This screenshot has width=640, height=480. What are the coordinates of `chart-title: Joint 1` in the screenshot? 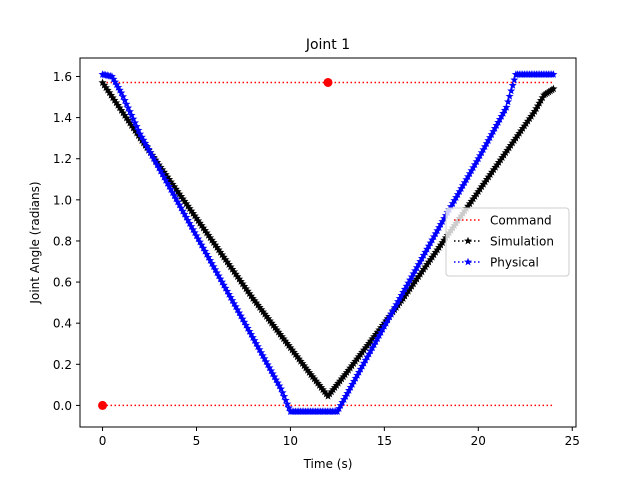 It's located at (327, 45).